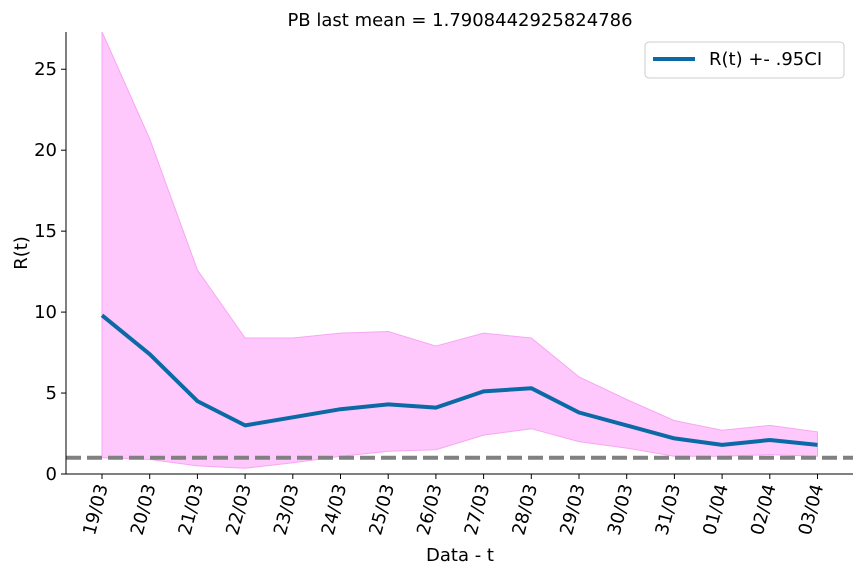  I want to click on x-tick-label: 01/04, so click(716, 510).